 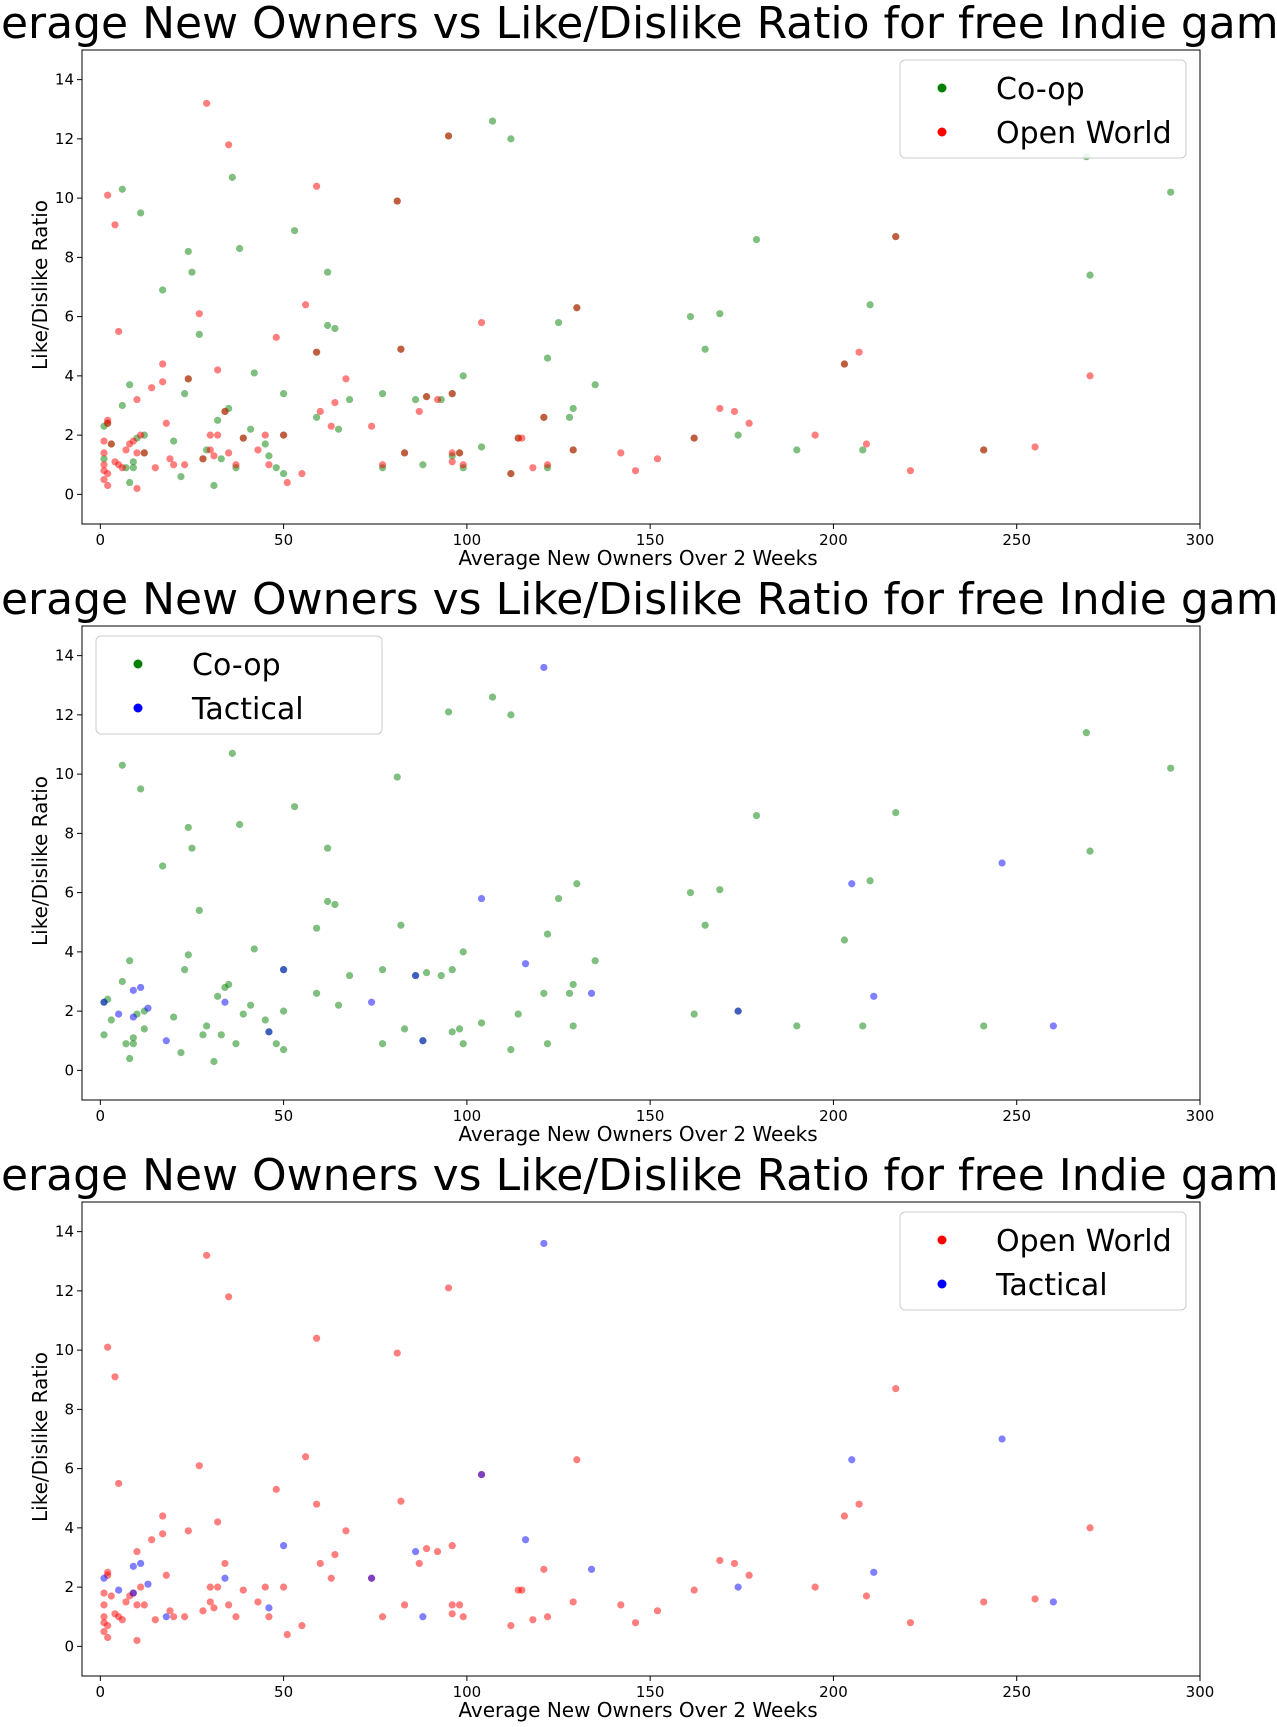 What do you see at coordinates (1084, 133) in the screenshot?
I see `legend-label: Open World` at bounding box center [1084, 133].